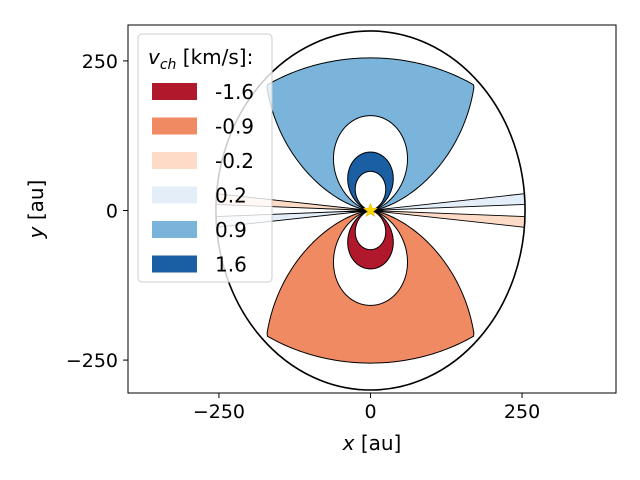  I want to click on y-axis-label-unit: [au], so click(36, 203).